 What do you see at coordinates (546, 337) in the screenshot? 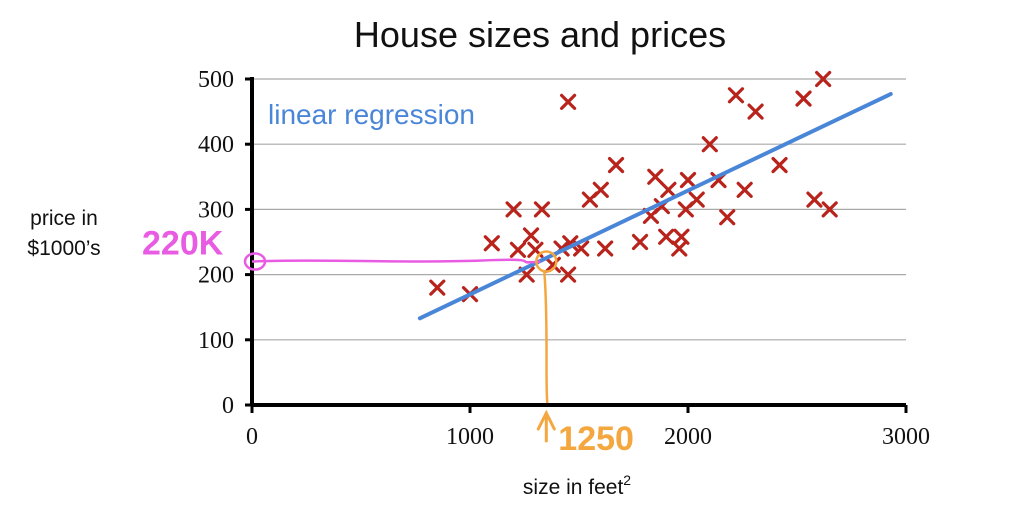
I see `size-guide-line` at bounding box center [546, 337].